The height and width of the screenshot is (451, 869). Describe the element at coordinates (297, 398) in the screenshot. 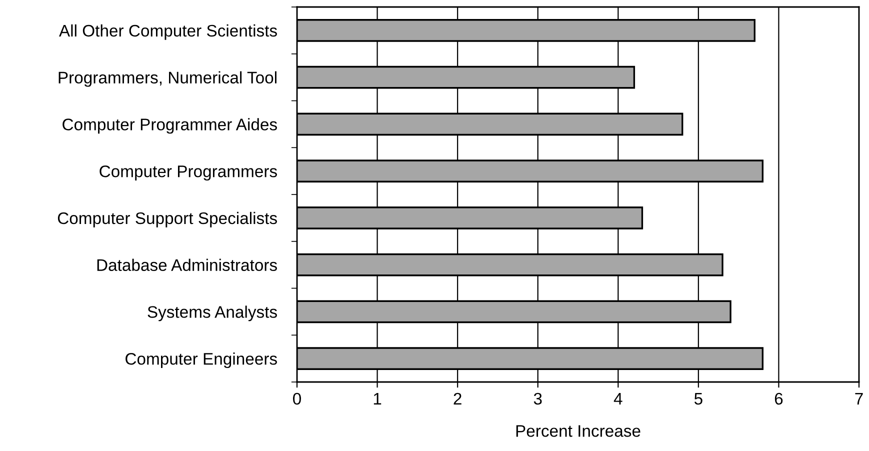

I see `x-tick-label: 0` at that location.